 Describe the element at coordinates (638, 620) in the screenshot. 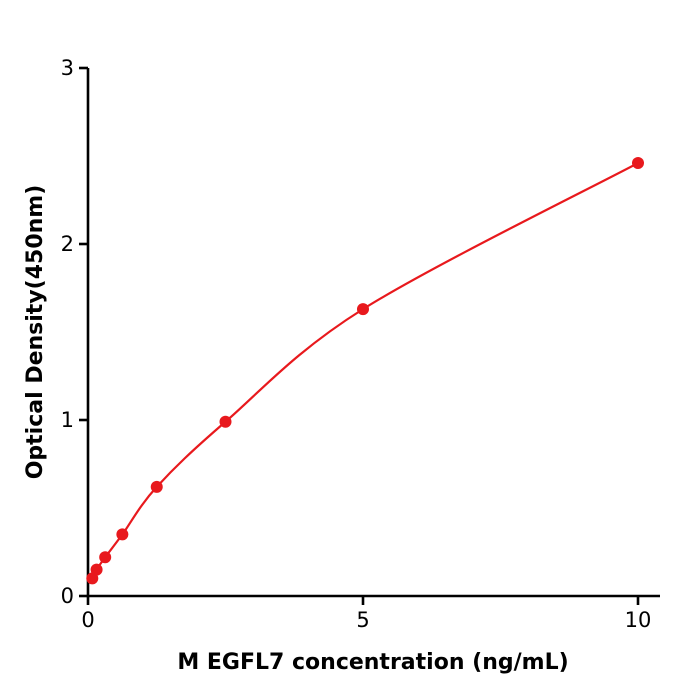

I see `x-tick-label: 10` at that location.